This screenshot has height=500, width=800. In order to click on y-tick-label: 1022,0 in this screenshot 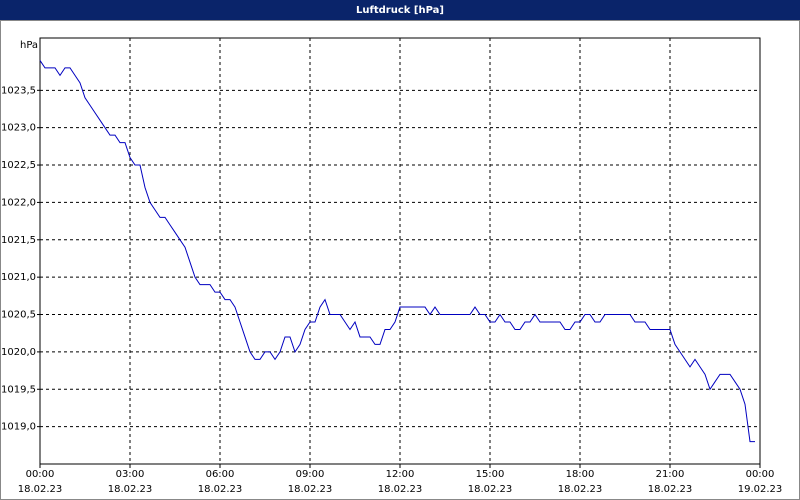, I will do `click(18, 202)`.